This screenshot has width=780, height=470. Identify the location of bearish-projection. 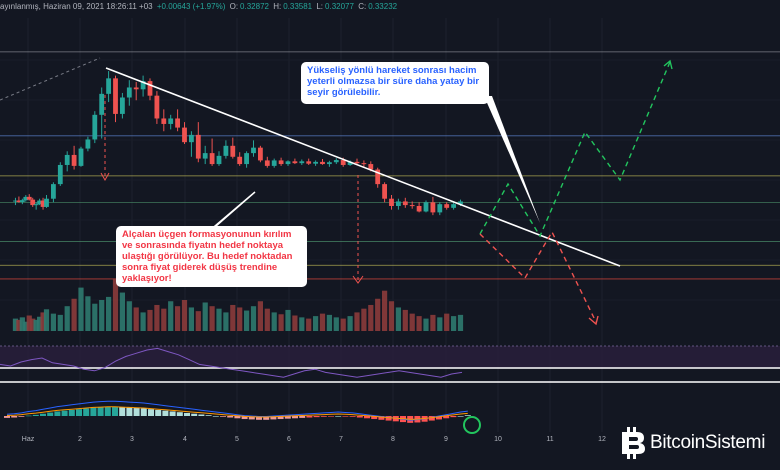
(538, 276).